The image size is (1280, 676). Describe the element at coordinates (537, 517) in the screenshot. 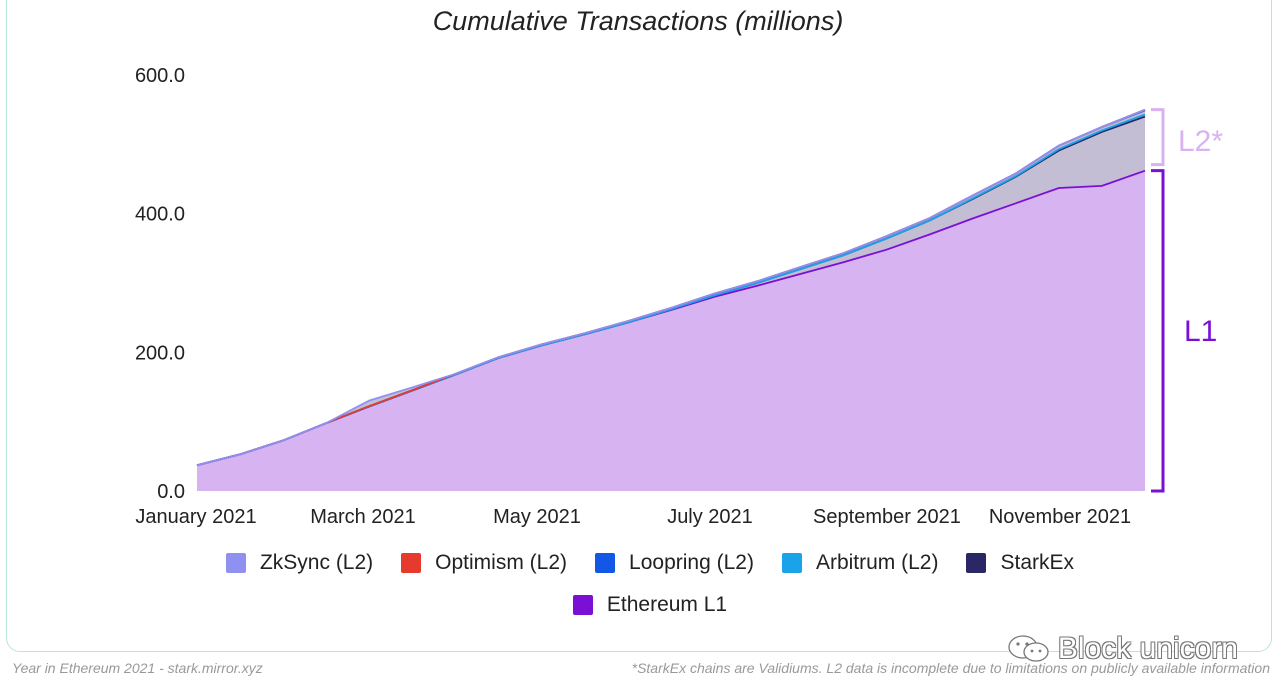

I see `x-tick-label: May 2021` at that location.